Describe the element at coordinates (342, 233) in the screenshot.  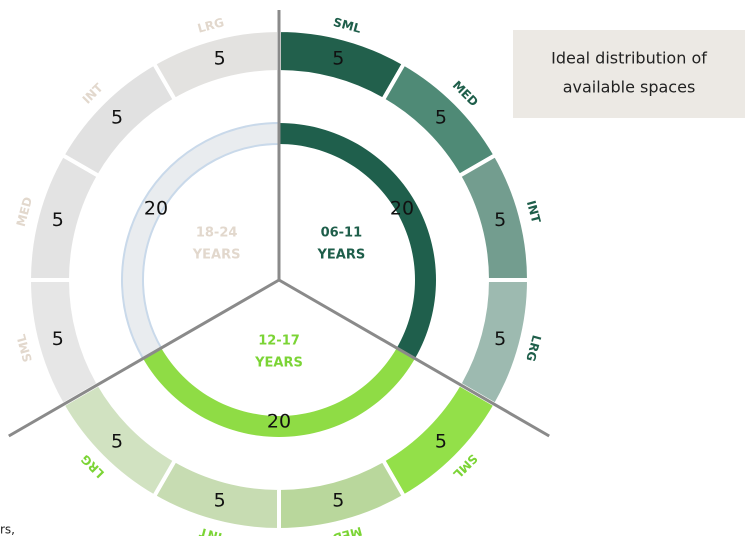
I see `group-label: 06-11` at that location.